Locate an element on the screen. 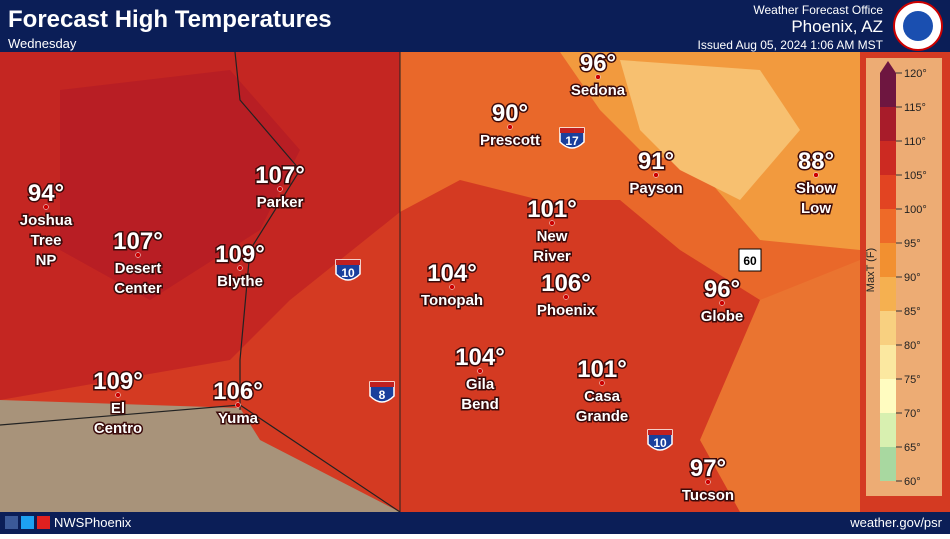  city-name: Centro is located at coordinates (118, 428).